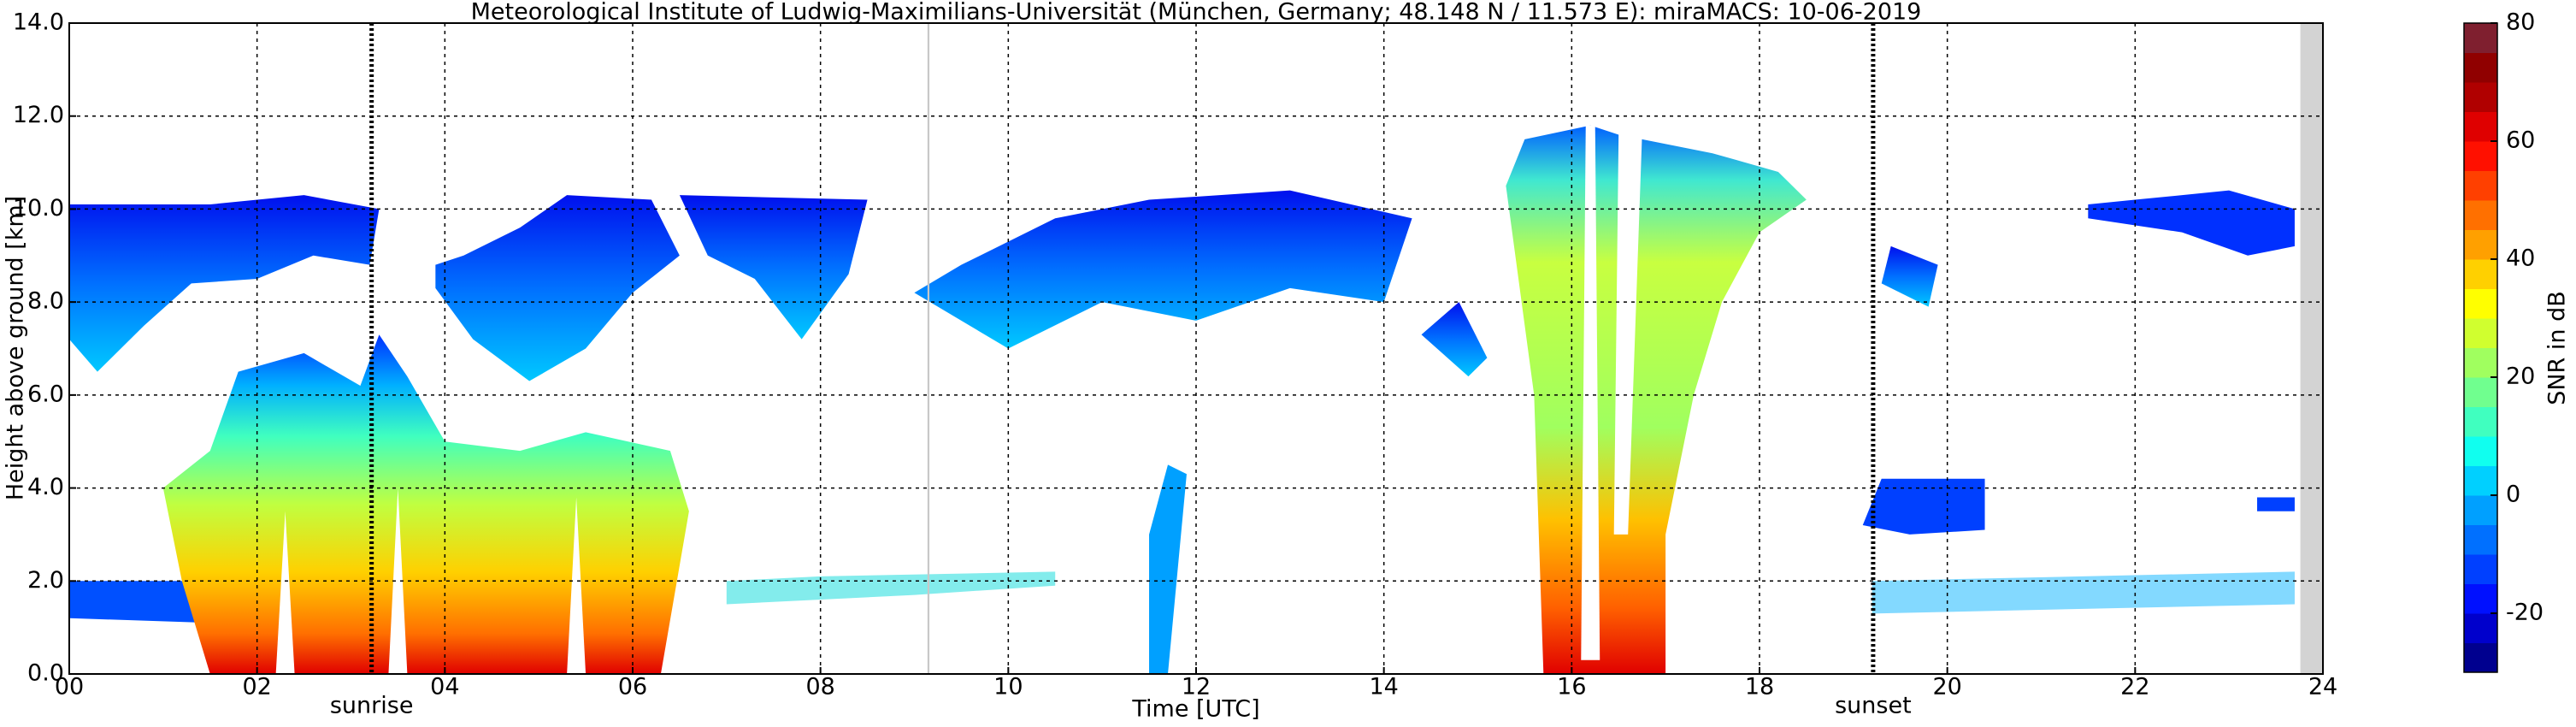 The width and height of the screenshot is (2576, 727). Describe the element at coordinates (1946, 687) in the screenshot. I see `x-tick-label: 20` at that location.